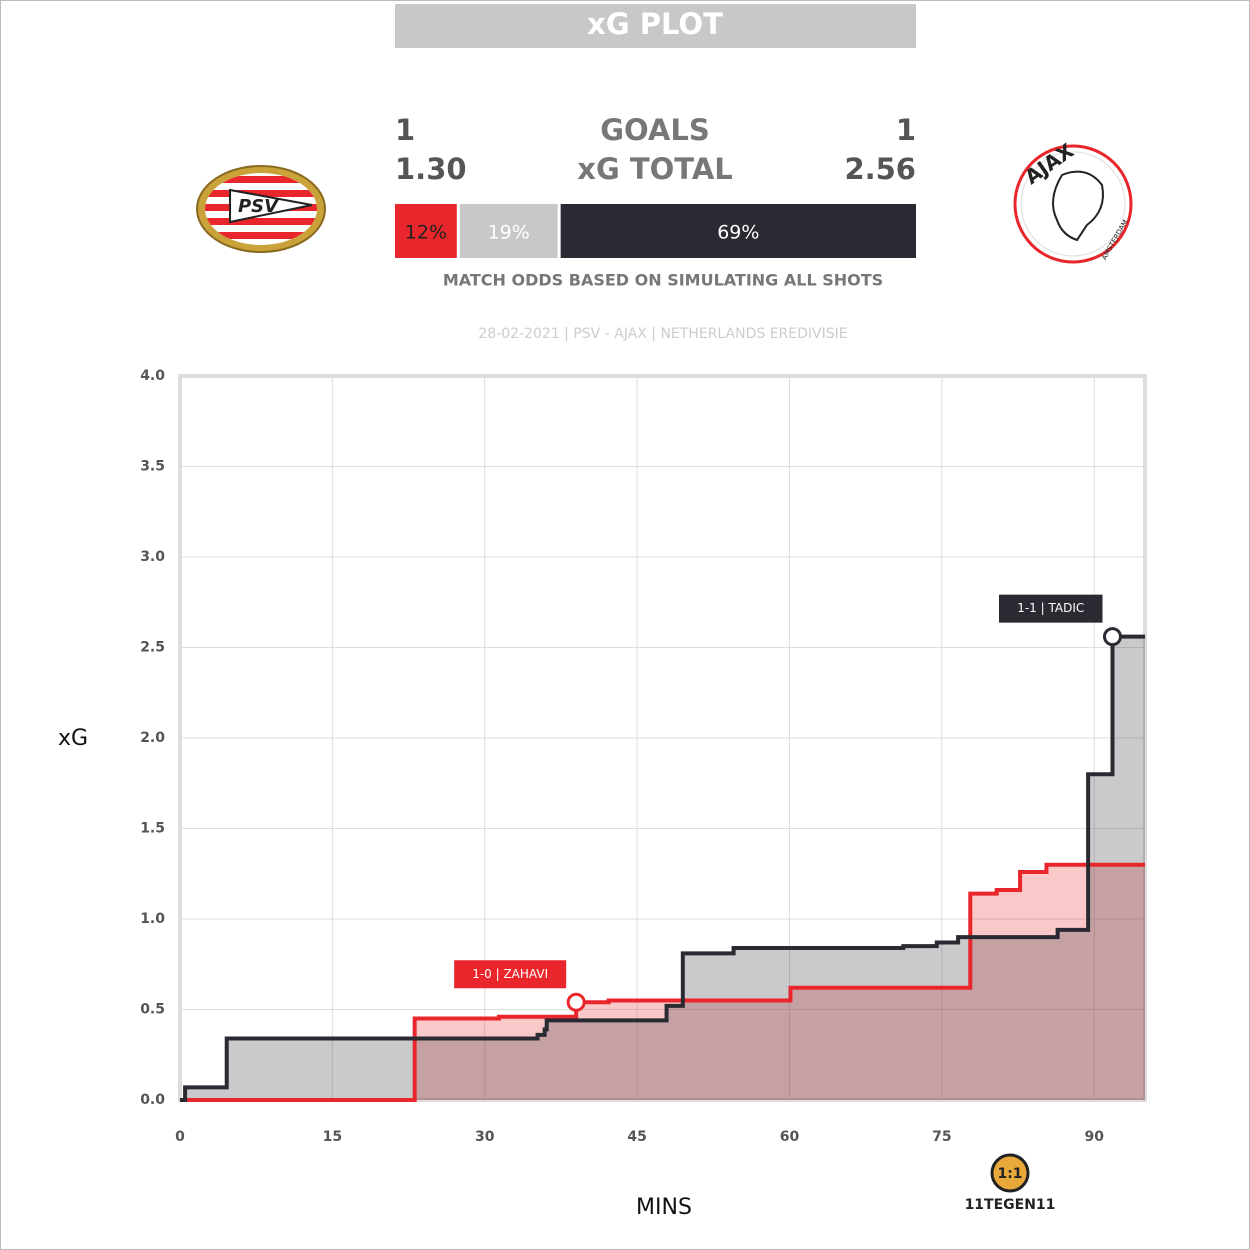 The height and width of the screenshot is (1250, 1250). What do you see at coordinates (1009, 1174) in the screenshot?
I see `svg-text: 1:1` at bounding box center [1009, 1174].